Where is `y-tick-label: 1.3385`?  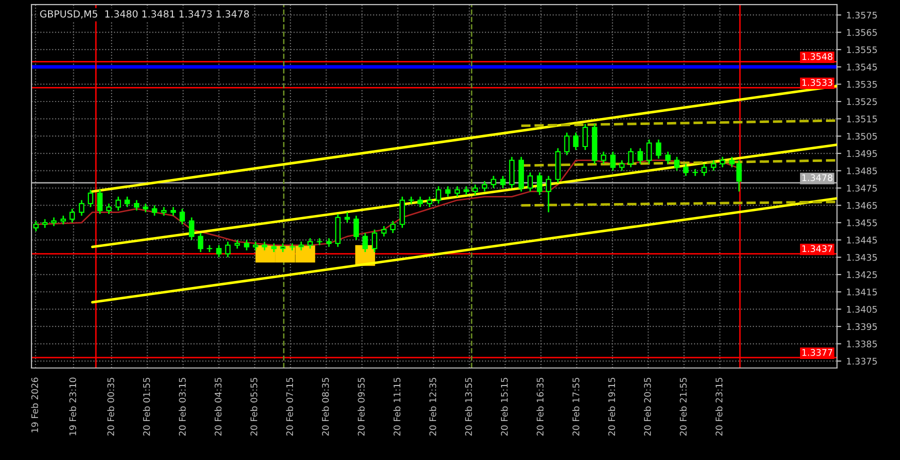
y-tick-label: 1.3385 is located at coordinates (862, 344).